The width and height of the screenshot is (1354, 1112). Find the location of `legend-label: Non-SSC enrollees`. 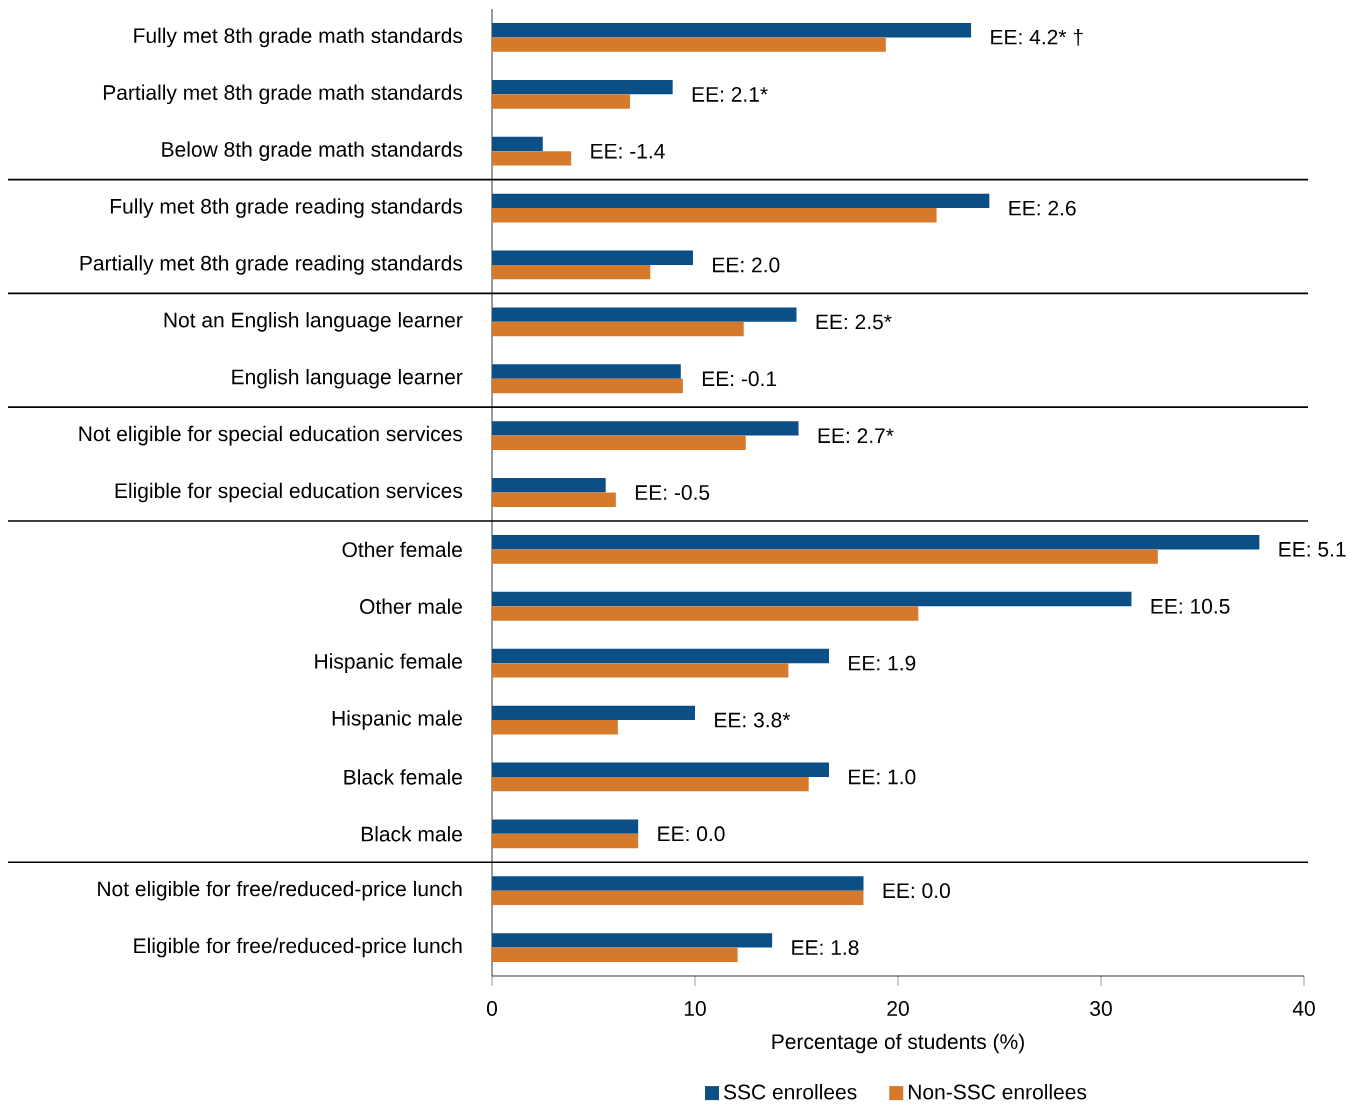

legend-label: Non-SSC enrollees is located at coordinates (997, 1092).